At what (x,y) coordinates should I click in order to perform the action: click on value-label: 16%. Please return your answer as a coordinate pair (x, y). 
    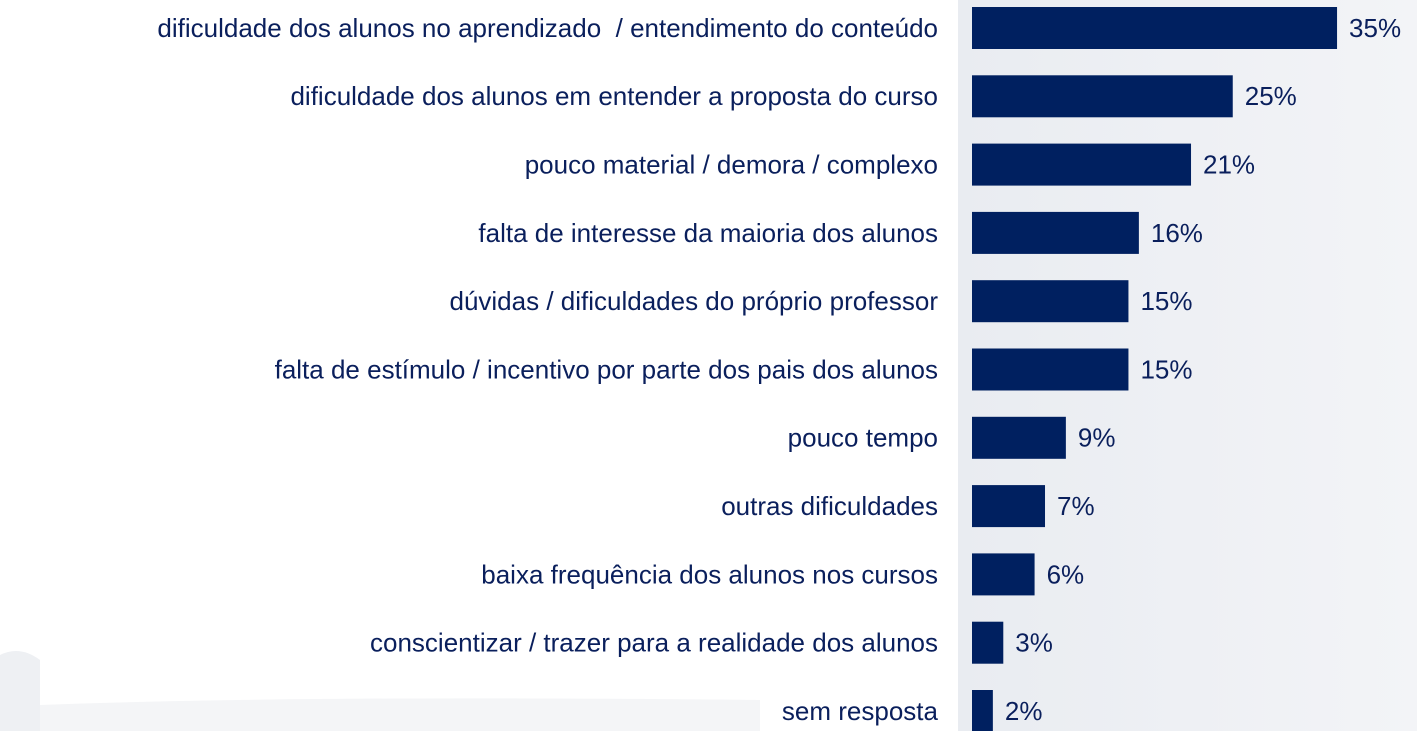
    Looking at the image, I should click on (1177, 233).